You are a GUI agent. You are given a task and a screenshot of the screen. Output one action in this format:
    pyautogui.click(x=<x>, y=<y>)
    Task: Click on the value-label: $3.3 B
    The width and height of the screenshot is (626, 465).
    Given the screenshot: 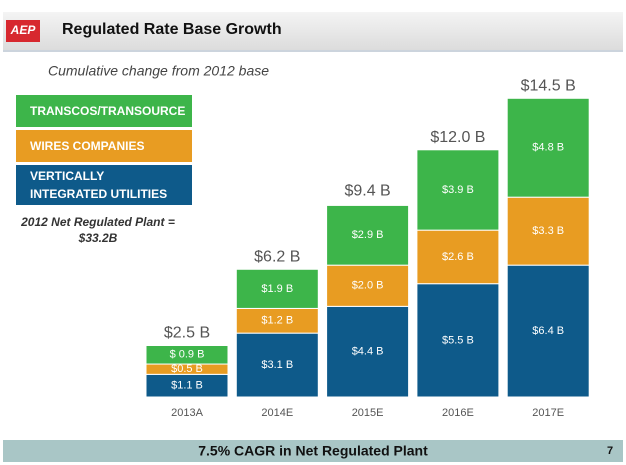 What is the action you would take?
    pyautogui.click(x=548, y=231)
    